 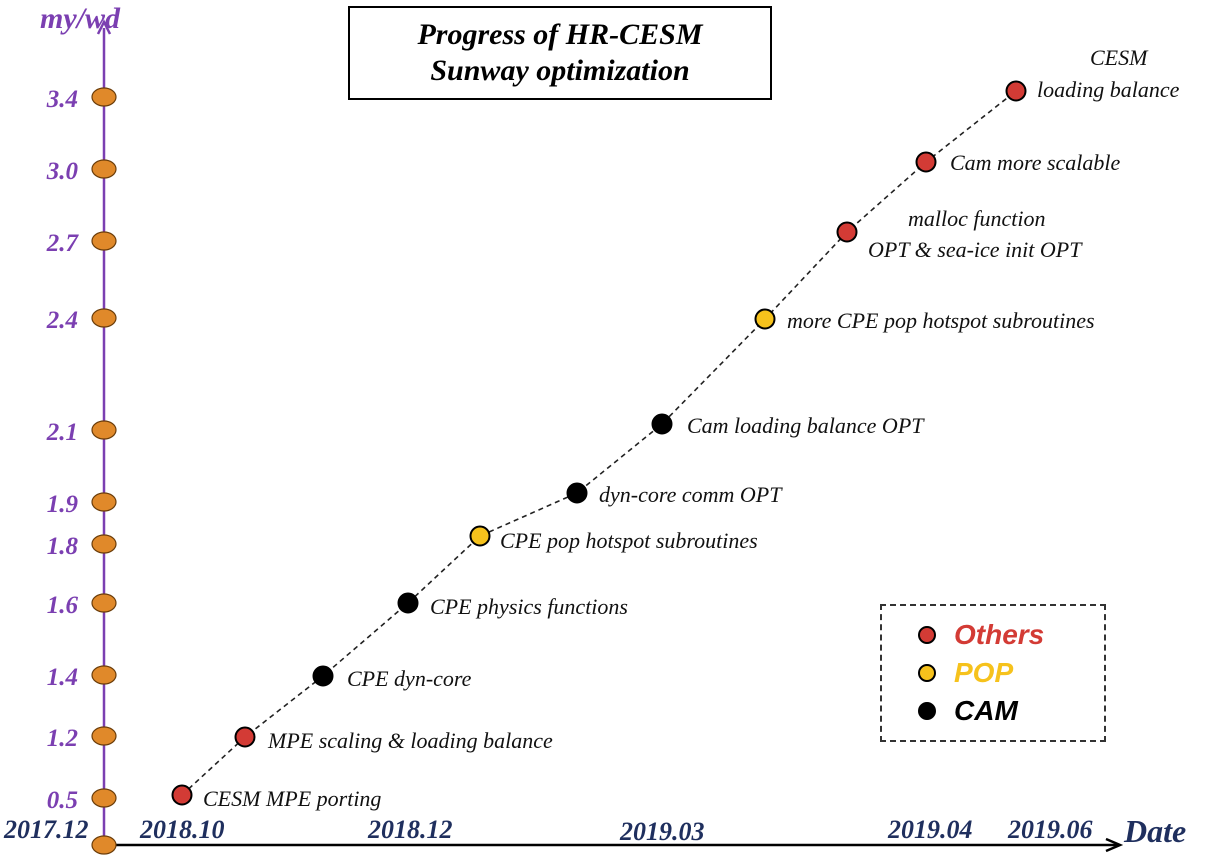 What do you see at coordinates (941, 320) in the screenshot?
I see `data-label: more CPE pop hotspot subroutines` at bounding box center [941, 320].